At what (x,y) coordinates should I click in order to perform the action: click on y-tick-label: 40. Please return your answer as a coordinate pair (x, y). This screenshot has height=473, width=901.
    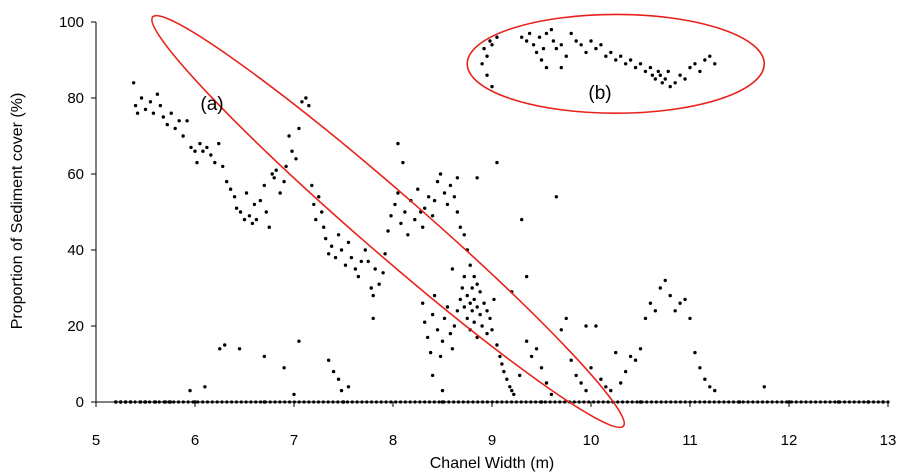
    Looking at the image, I should click on (75, 250).